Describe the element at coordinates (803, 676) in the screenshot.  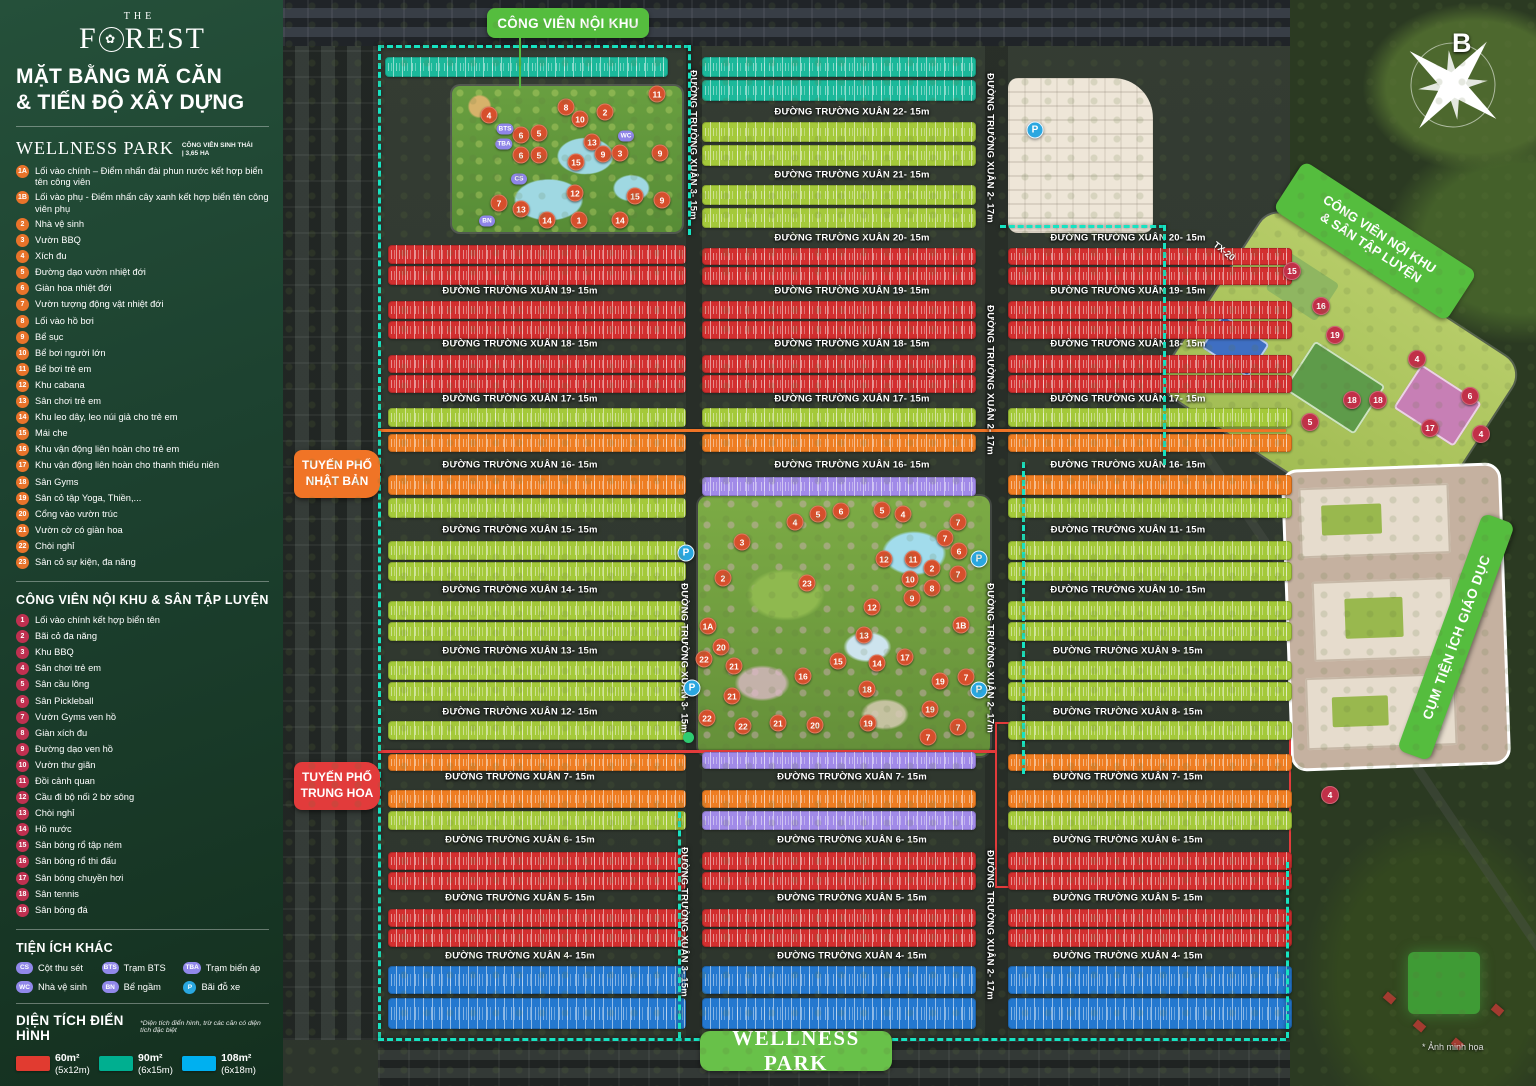
I see `park-marker: 16` at that location.